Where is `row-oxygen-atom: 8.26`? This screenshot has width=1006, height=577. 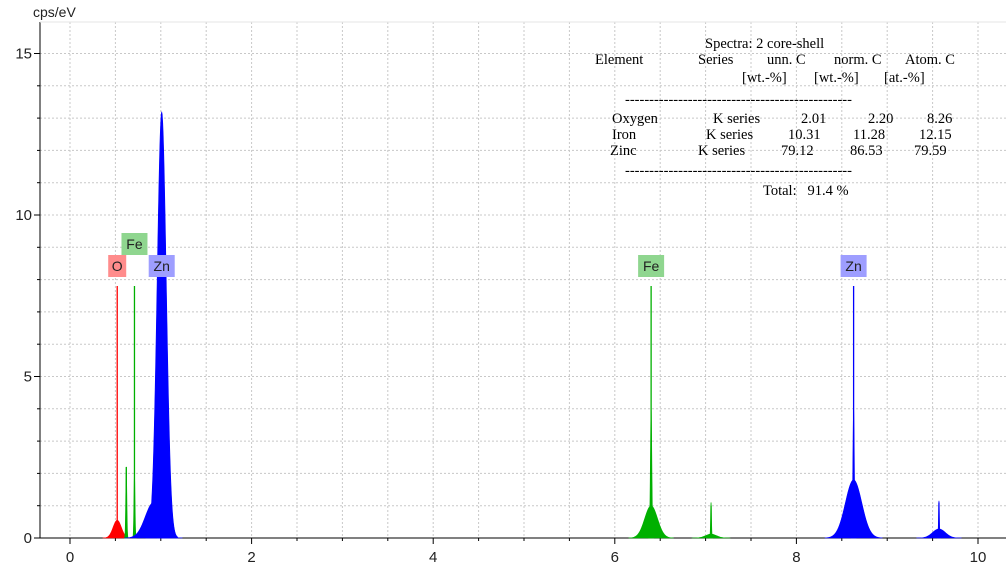
row-oxygen-atom: 8.26 is located at coordinates (940, 119).